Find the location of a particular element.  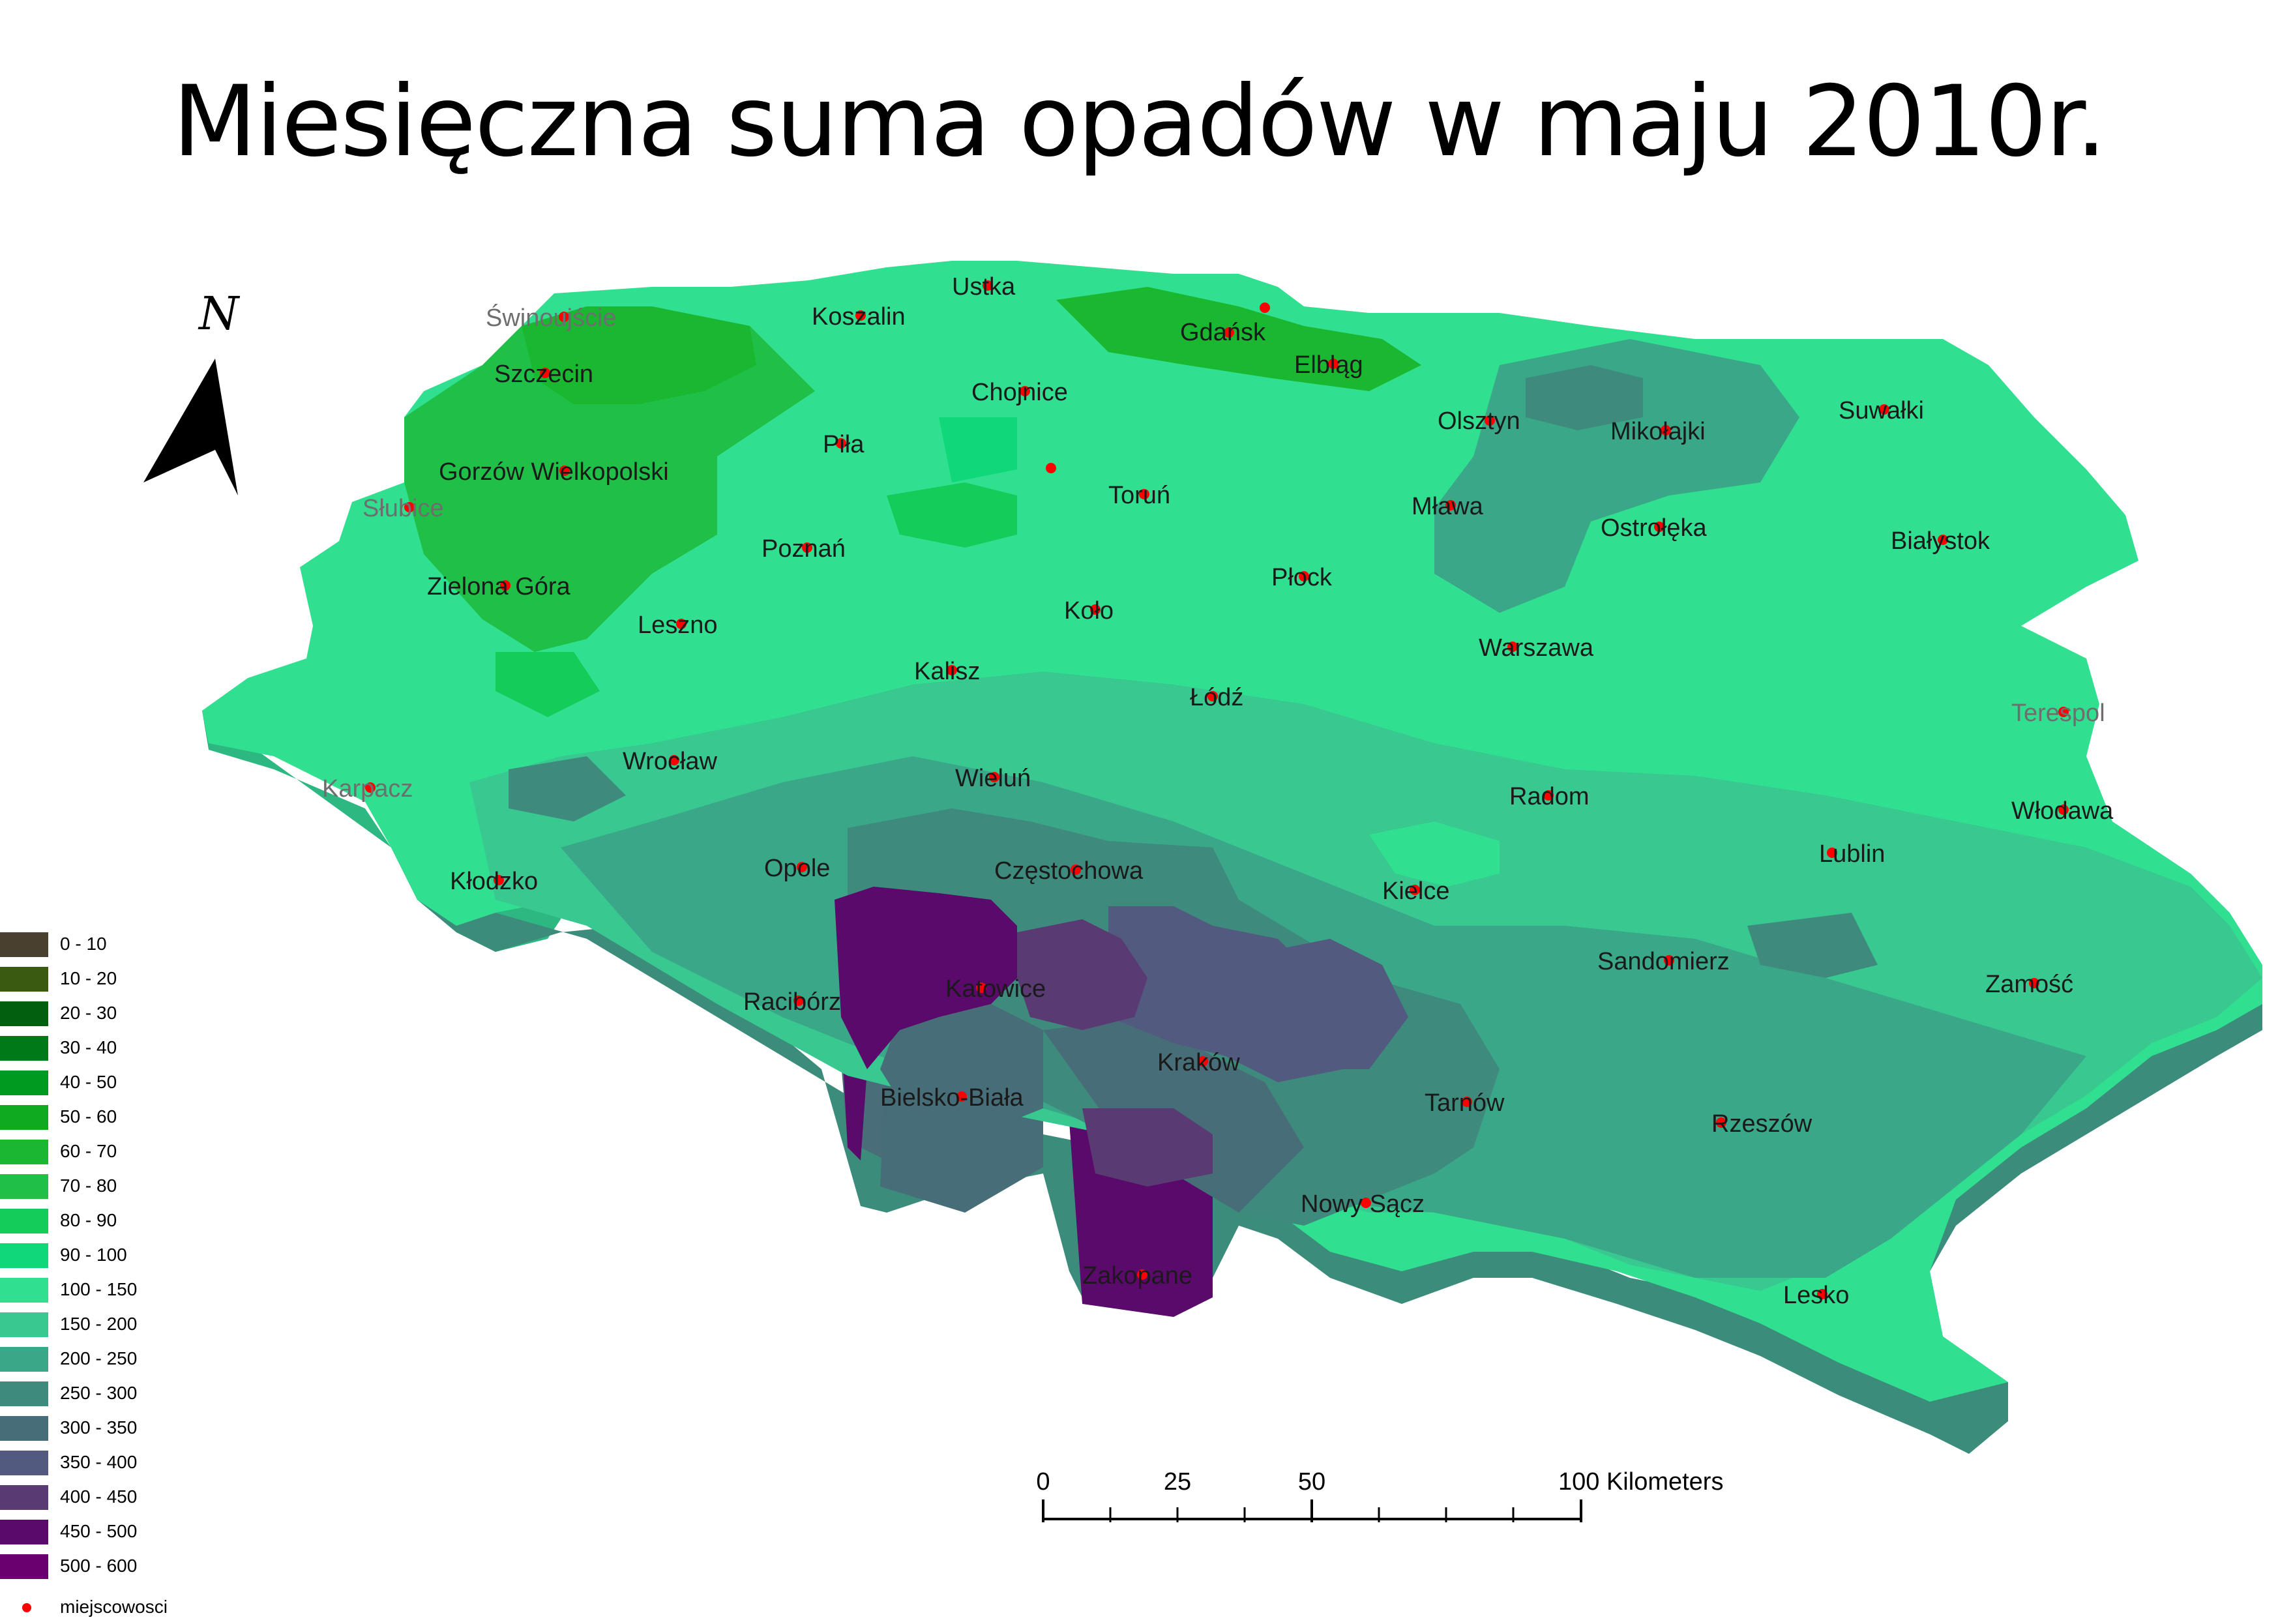

city-marker: Koło is located at coordinates (1089, 611).